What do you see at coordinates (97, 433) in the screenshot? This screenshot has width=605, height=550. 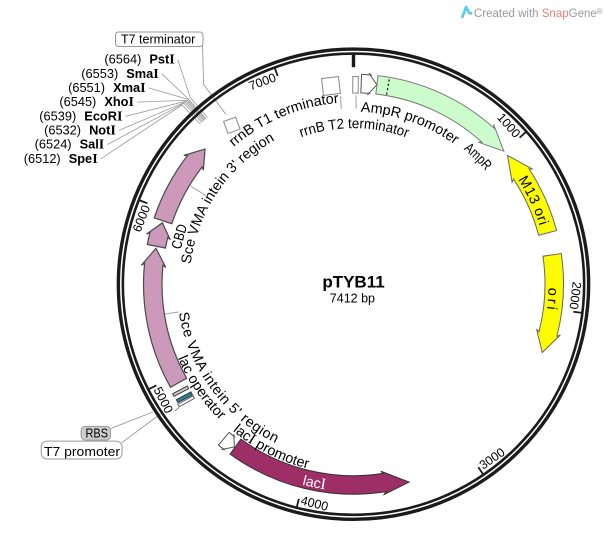 I see `svg-text: RBS` at bounding box center [97, 433].